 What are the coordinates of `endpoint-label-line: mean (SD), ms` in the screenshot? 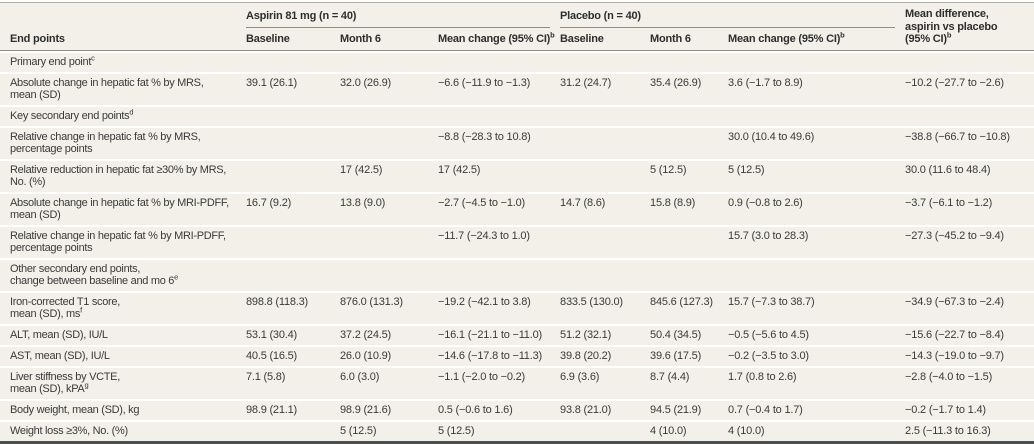 It's located at (45, 314).